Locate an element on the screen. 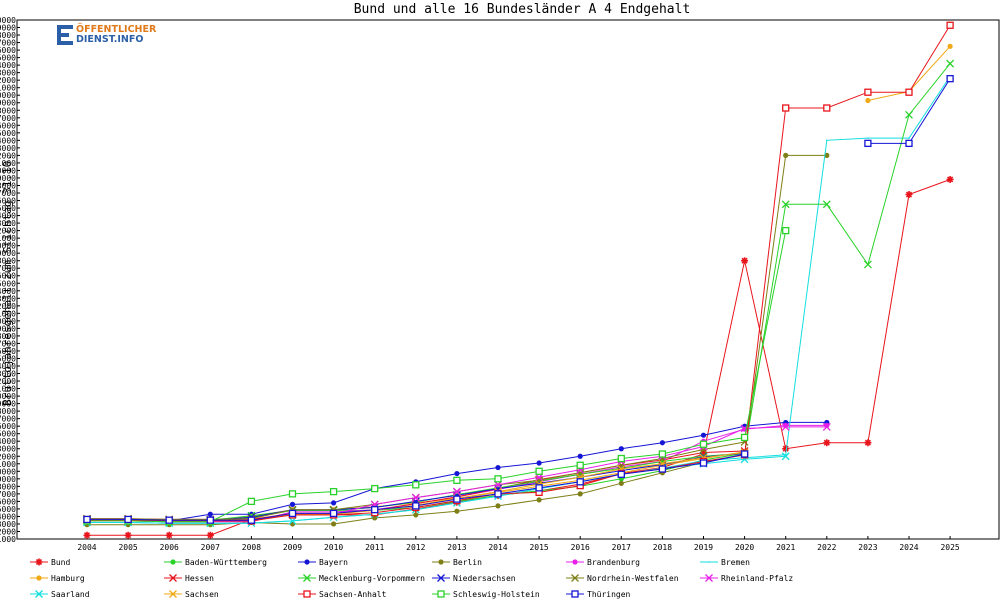 This screenshot has height=600, width=1000. legend-label: Schleswig-Holstein is located at coordinates (496, 594).